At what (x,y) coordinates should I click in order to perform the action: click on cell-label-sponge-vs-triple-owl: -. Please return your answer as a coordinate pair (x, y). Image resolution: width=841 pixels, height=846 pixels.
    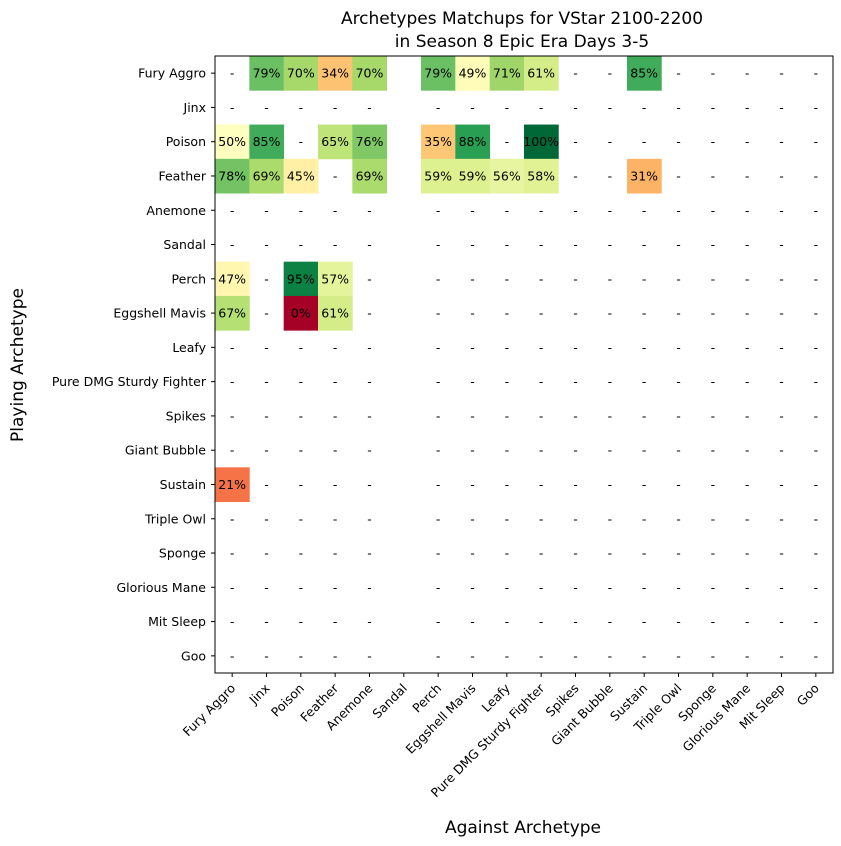
    Looking at the image, I should click on (678, 553).